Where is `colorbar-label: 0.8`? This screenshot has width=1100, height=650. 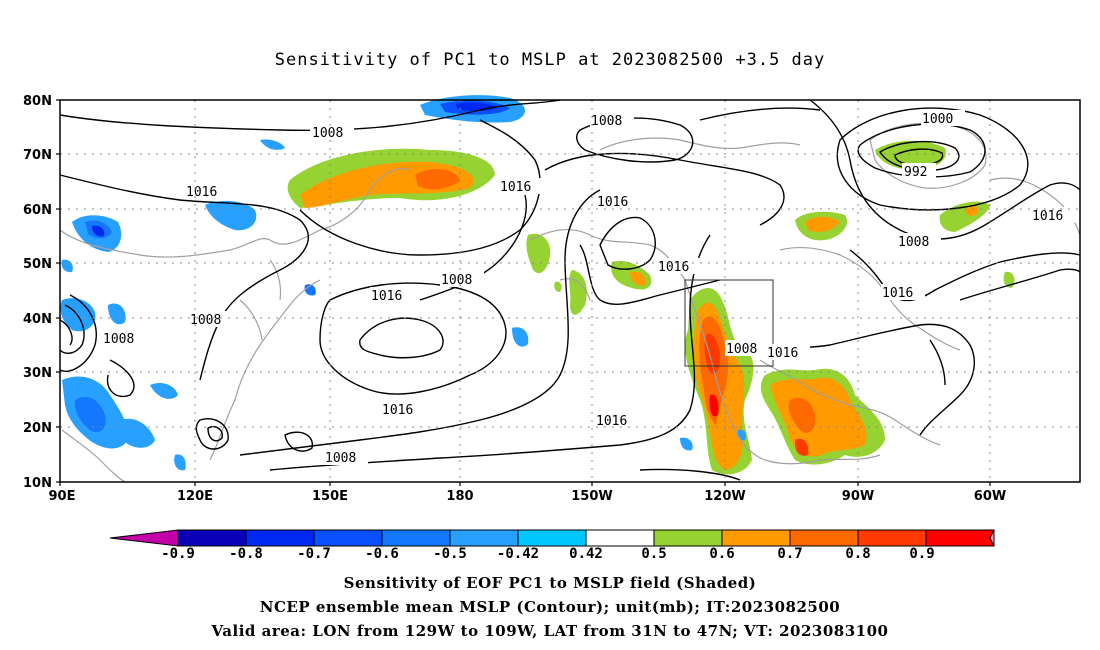
colorbar-label: 0.8 is located at coordinates (857, 554).